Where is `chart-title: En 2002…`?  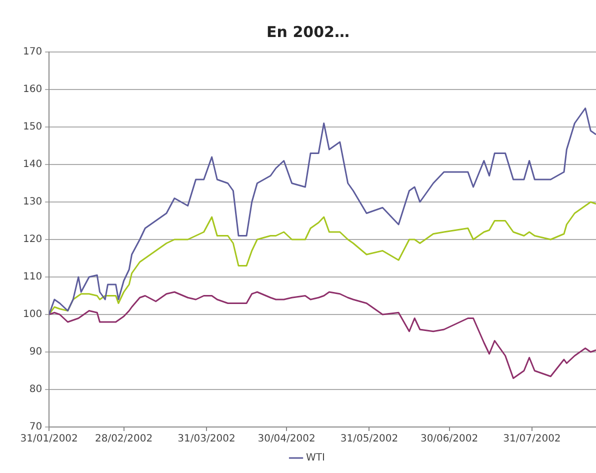
chart-title: En 2002… is located at coordinates (308, 31).